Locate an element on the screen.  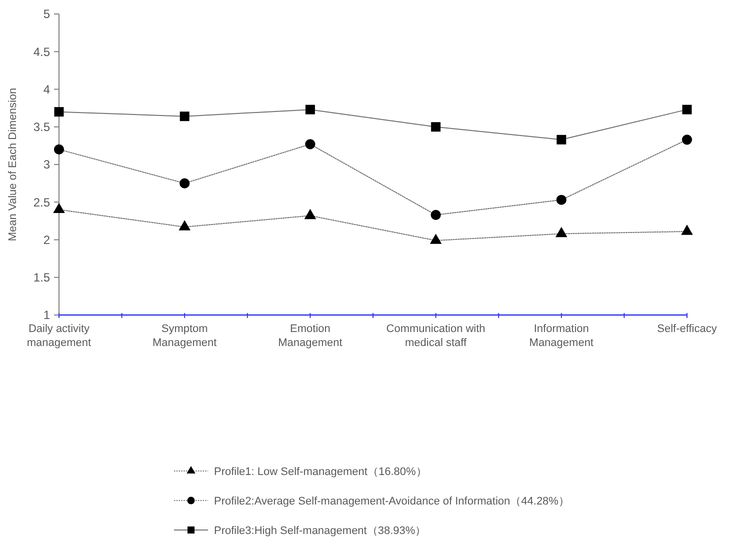
y-axis-title: Mean Value of Each Dimension is located at coordinates (13, 165).